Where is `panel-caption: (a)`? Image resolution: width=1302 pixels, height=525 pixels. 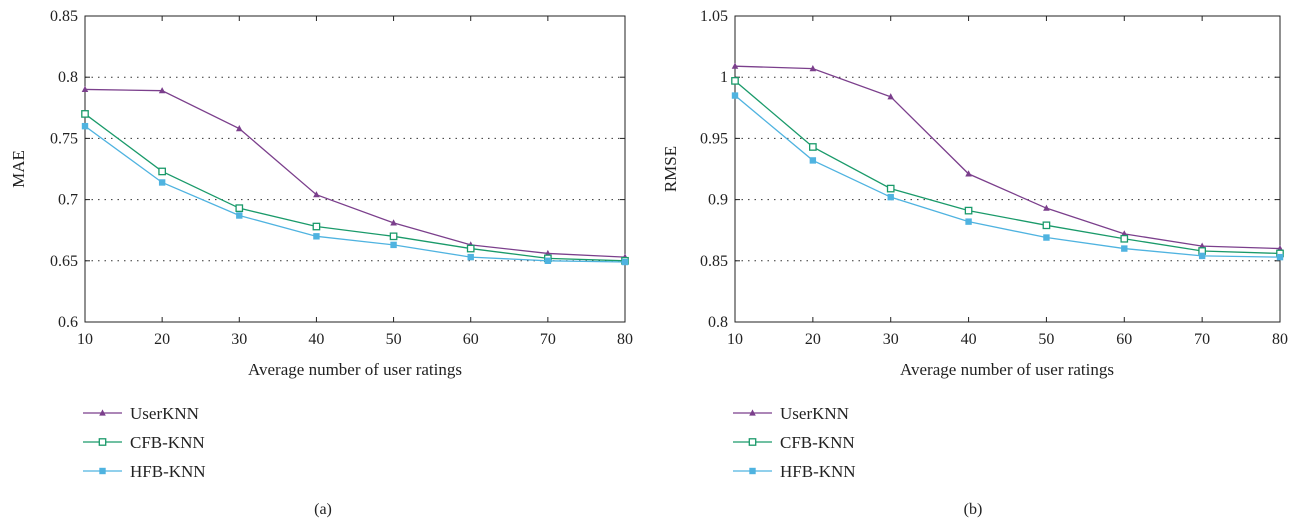 panel-caption: (a) is located at coordinates (323, 509).